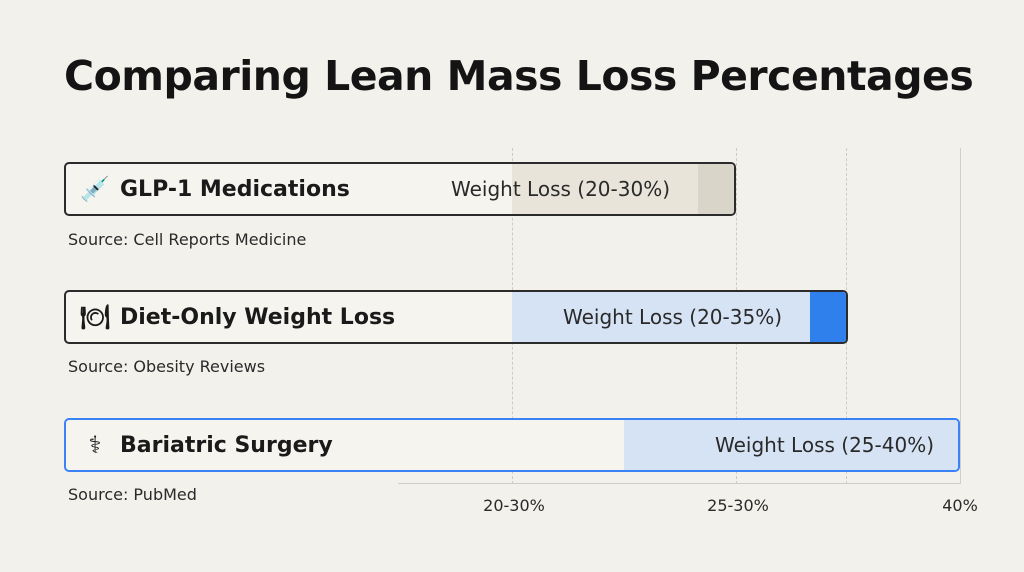  What do you see at coordinates (960, 316) in the screenshot?
I see `grid-line` at bounding box center [960, 316].